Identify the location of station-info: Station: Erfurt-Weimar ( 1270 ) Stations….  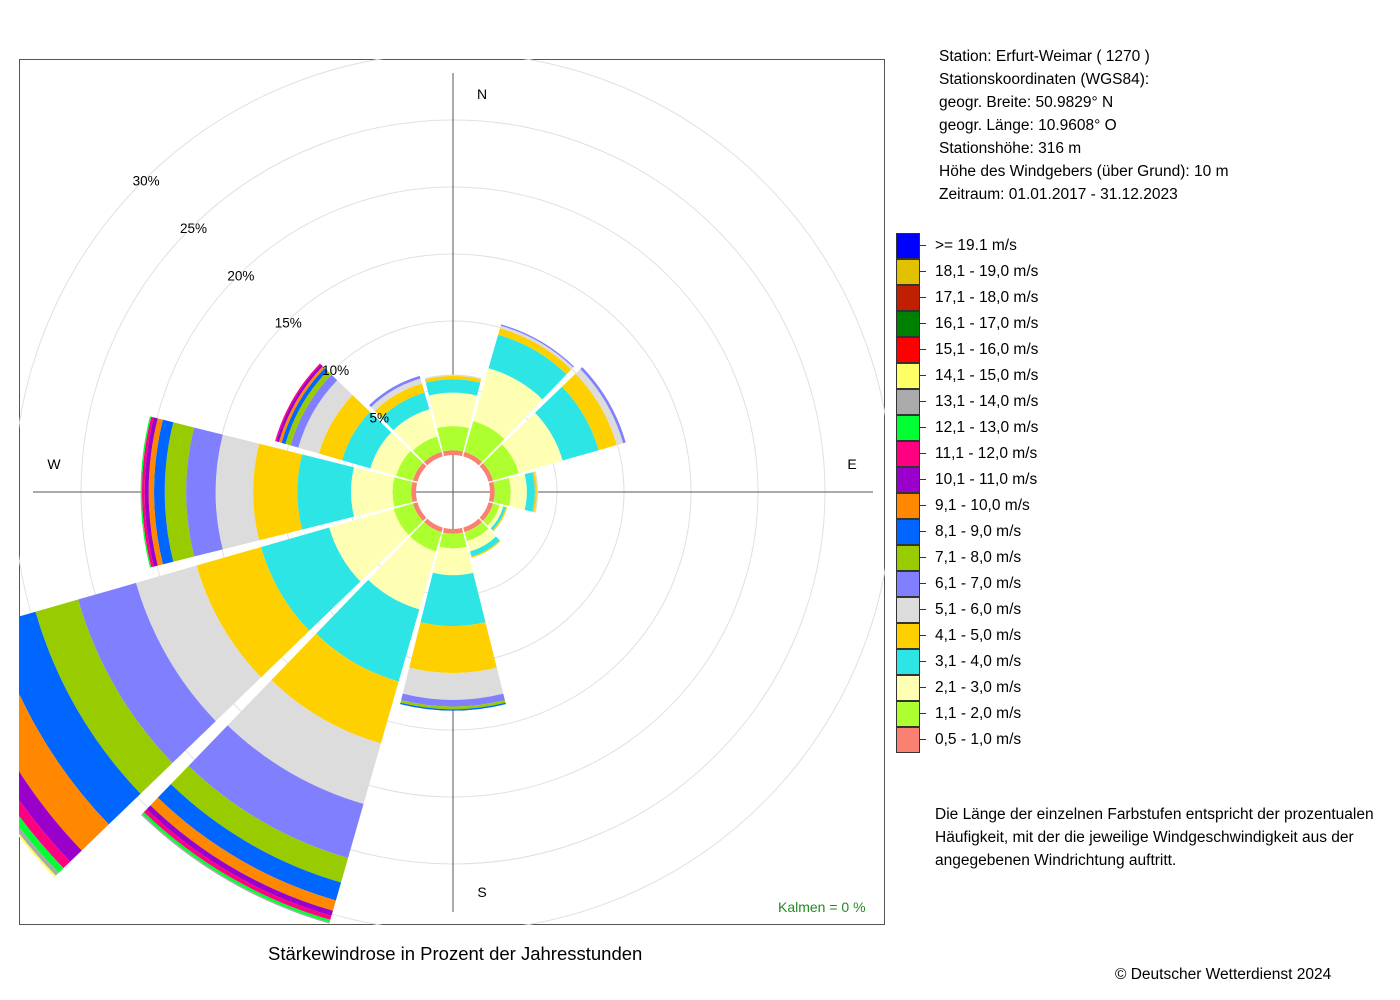
(1083, 125).